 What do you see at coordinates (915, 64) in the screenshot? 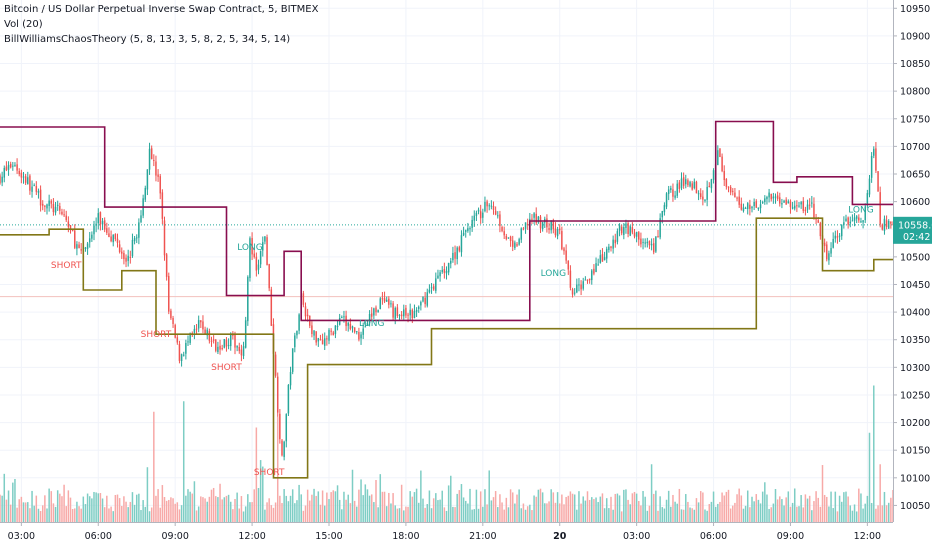
I see `price-tick-label: 10850` at bounding box center [915, 64].